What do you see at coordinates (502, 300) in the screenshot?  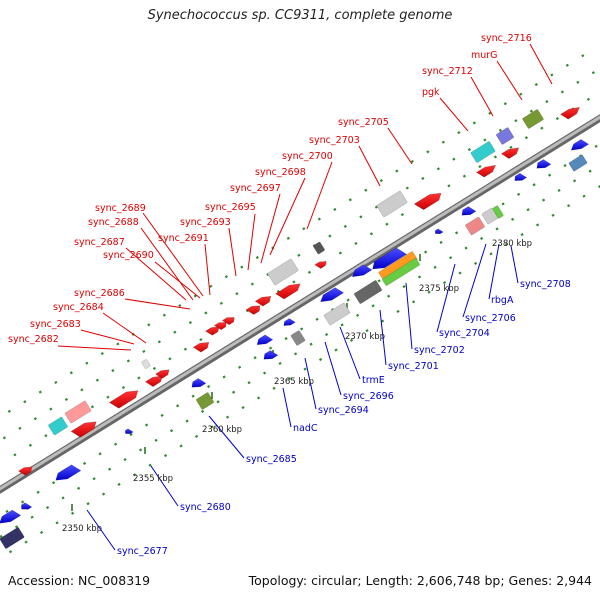 I see `gene-label-bottom: rbgA` at bounding box center [502, 300].